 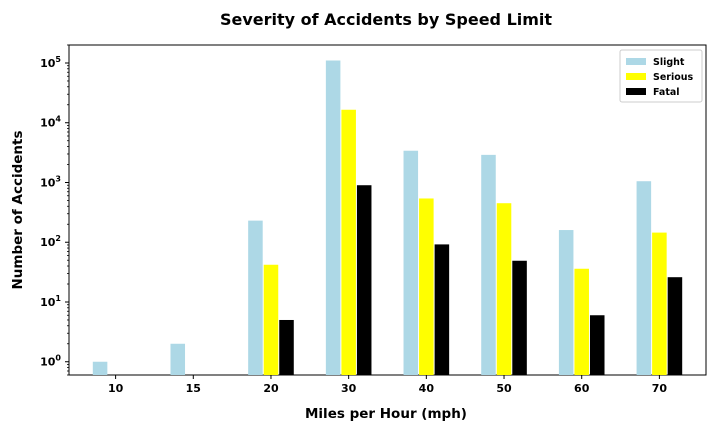 What do you see at coordinates (504, 388) in the screenshot?
I see `x-tick-label-50: 50` at bounding box center [504, 388].